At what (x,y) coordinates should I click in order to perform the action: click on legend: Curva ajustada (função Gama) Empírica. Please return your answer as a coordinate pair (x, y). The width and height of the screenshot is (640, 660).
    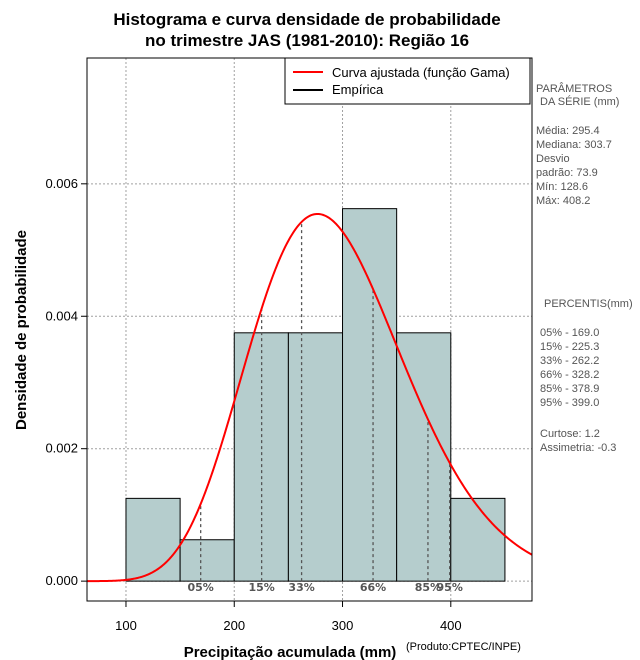
    Looking at the image, I should click on (407, 81).